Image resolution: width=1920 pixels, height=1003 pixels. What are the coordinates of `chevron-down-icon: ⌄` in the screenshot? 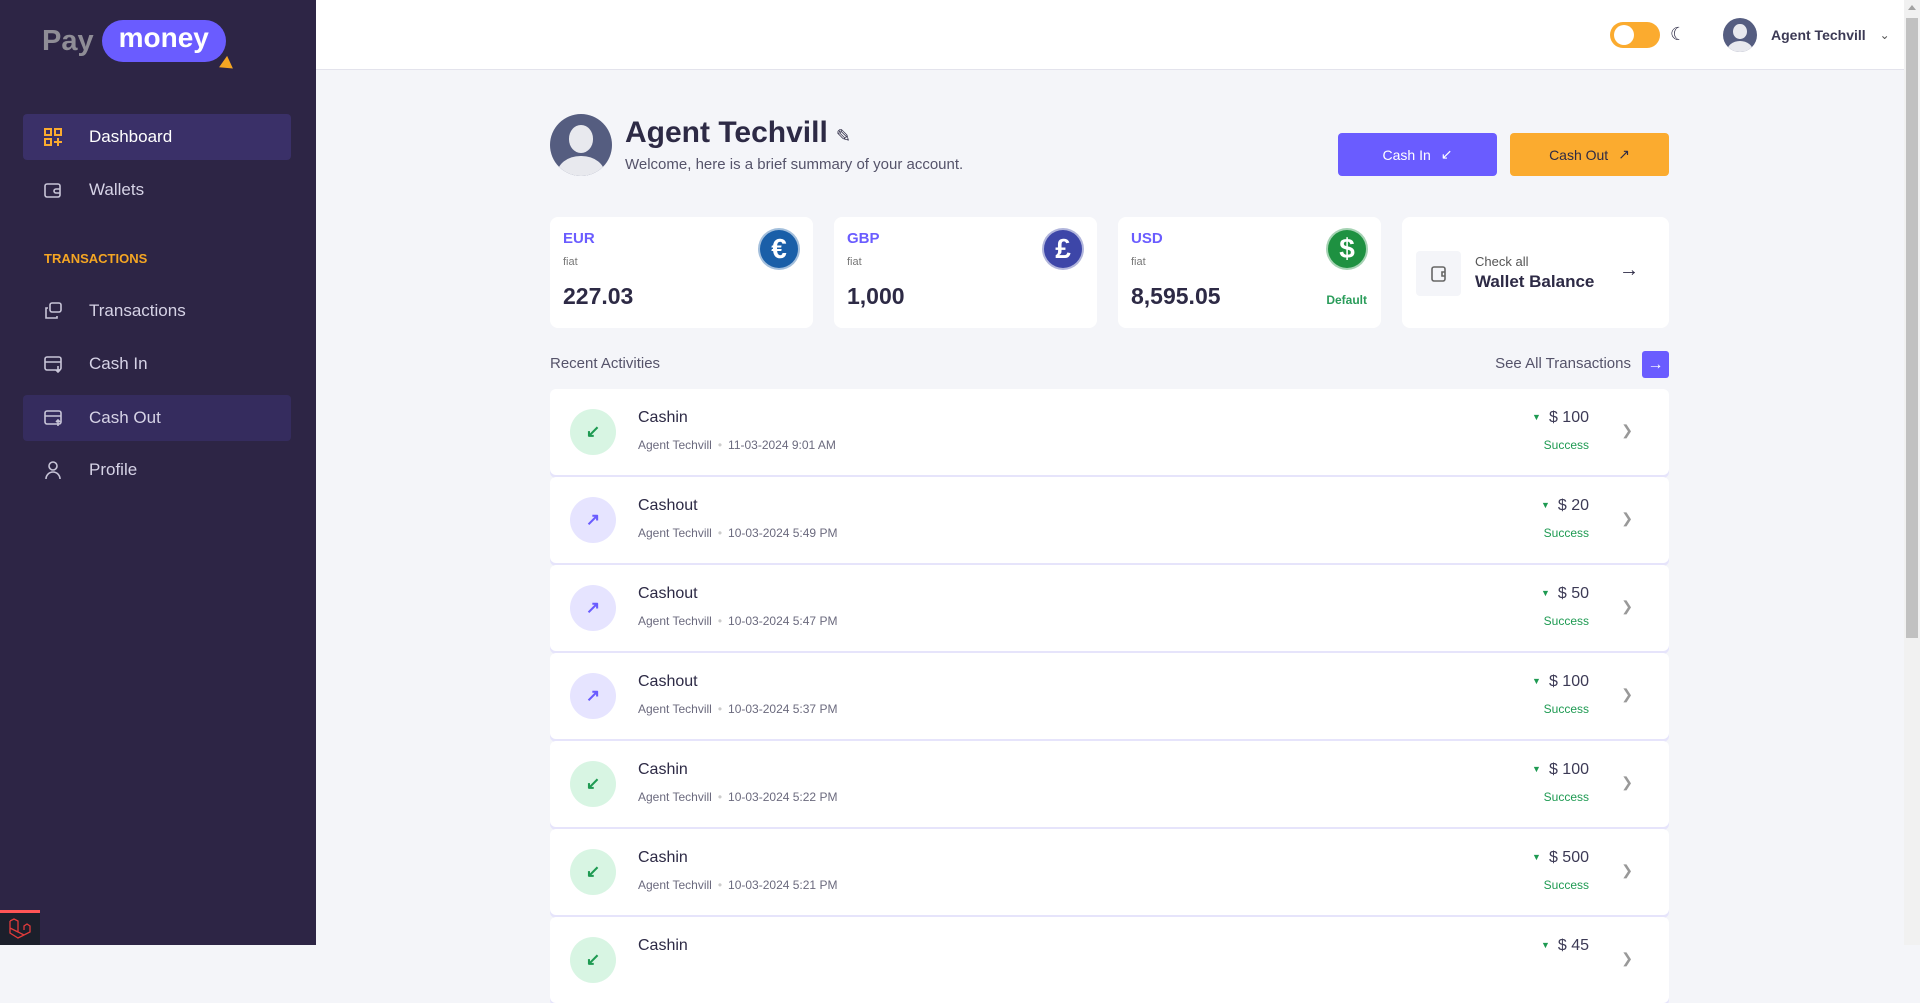 It's located at (1884, 35).